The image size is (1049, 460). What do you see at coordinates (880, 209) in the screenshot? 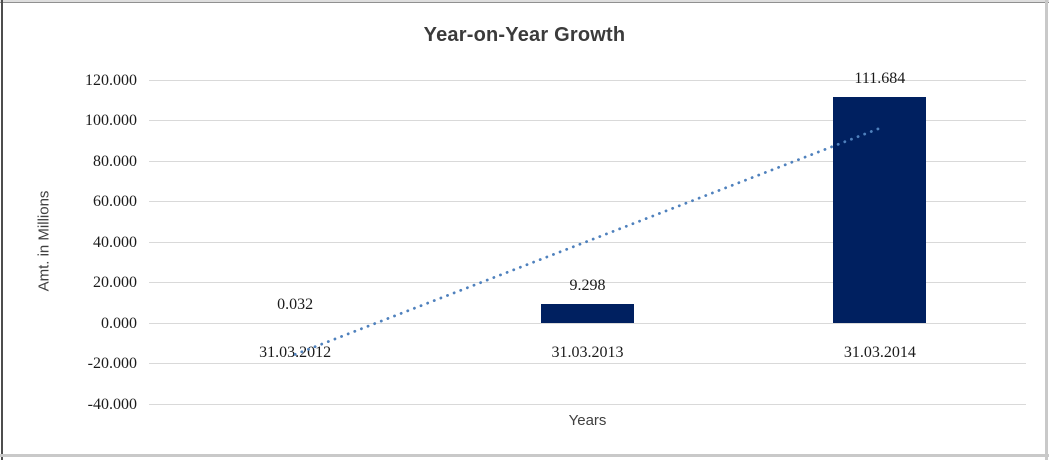
I see `bar-31.03.2014` at bounding box center [880, 209].